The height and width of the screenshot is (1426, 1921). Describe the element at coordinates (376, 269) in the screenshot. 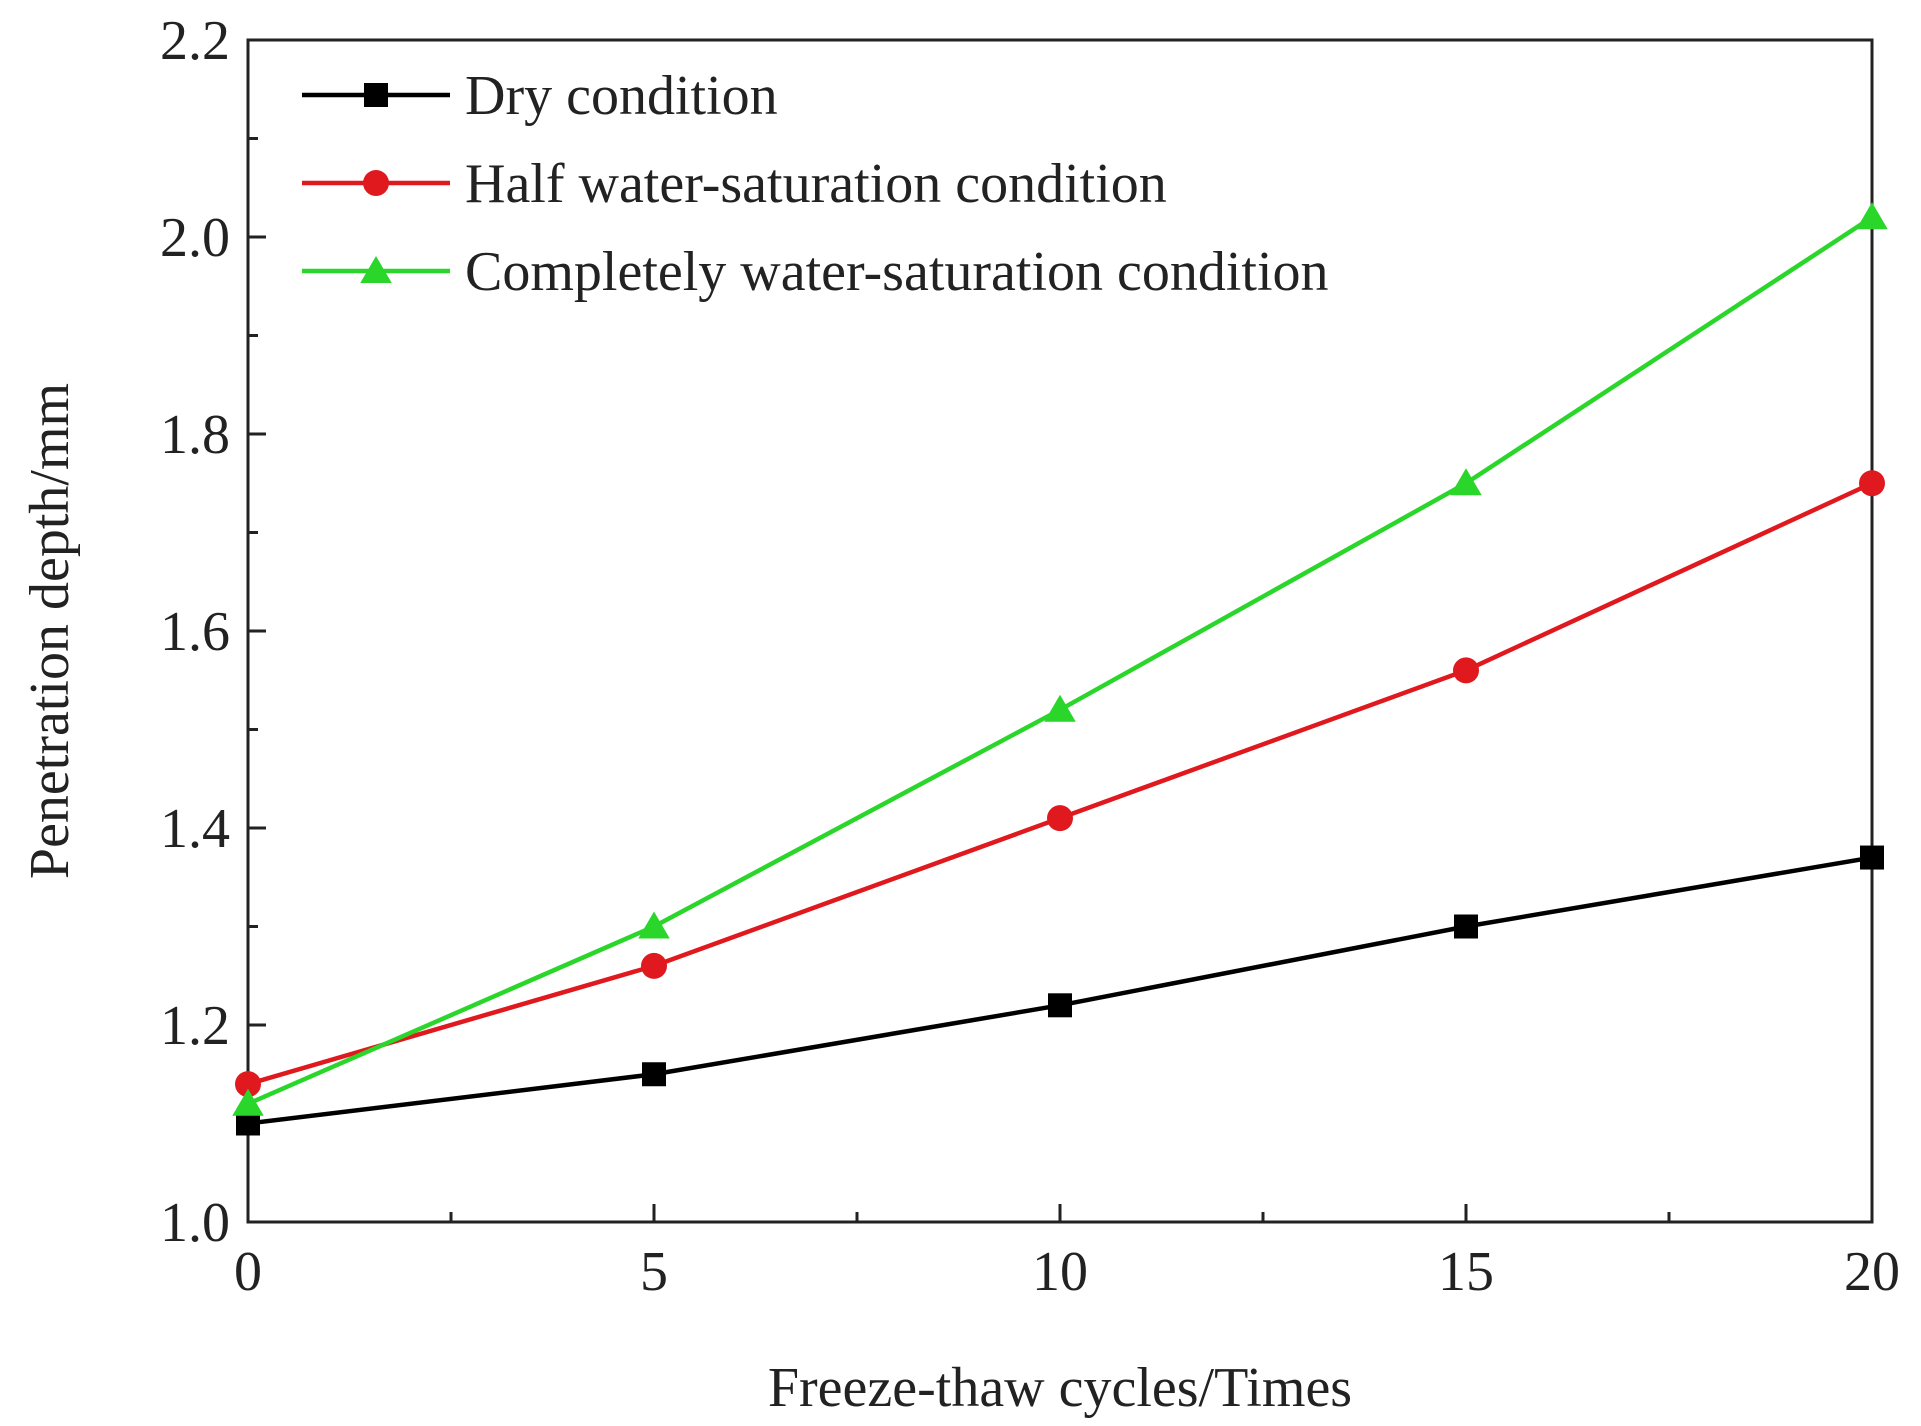

I see `legend-marker-complete-saturation` at that location.